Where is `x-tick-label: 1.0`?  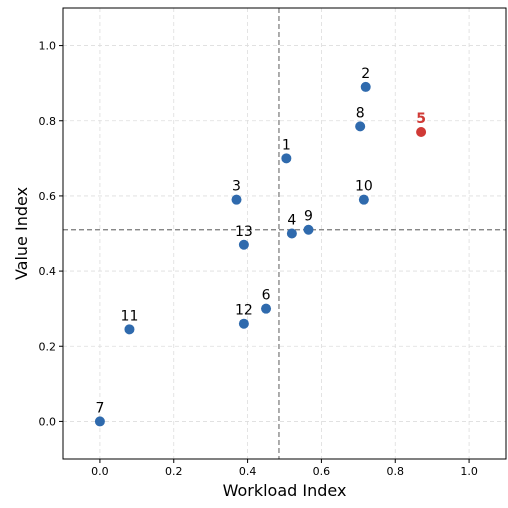
x-tick-label: 1.0 is located at coordinates (469, 471).